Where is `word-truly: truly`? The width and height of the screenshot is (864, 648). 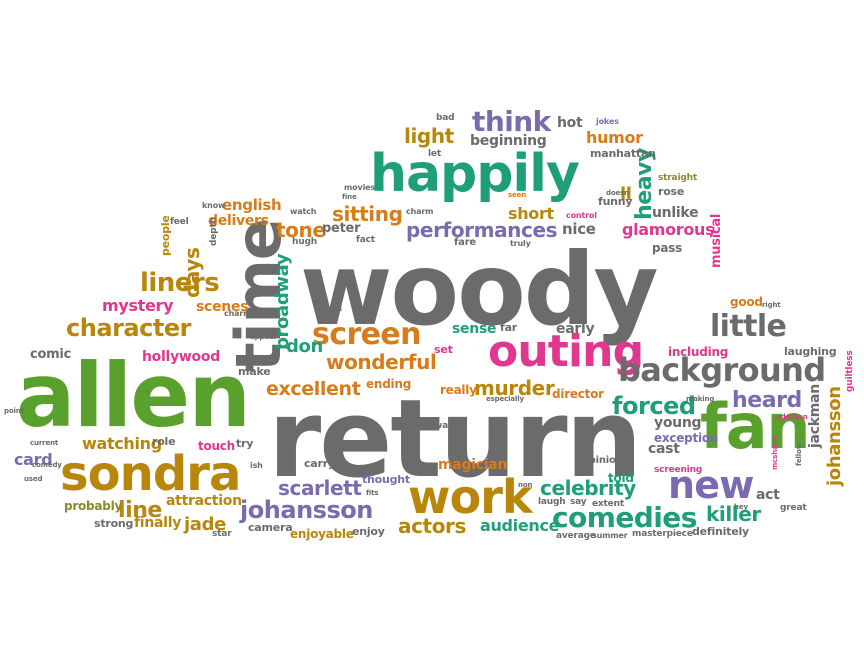 word-truly: truly is located at coordinates (520, 243).